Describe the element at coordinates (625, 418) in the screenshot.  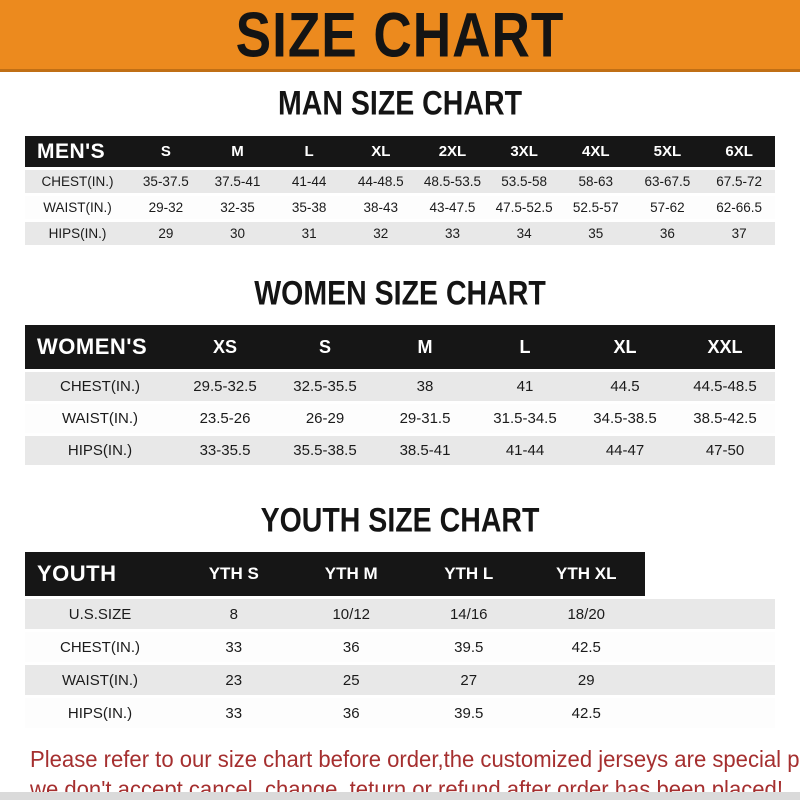
I see `size-value-cell: 34.5-38.5` at that location.